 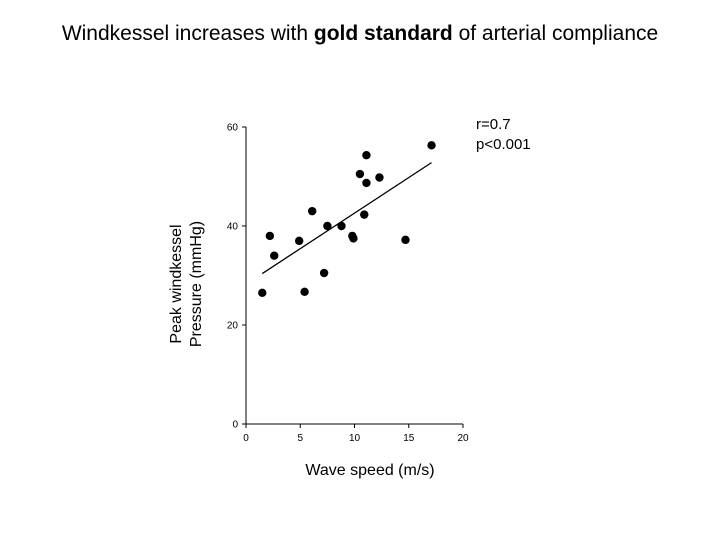 I want to click on fit-line, so click(x=346, y=218).